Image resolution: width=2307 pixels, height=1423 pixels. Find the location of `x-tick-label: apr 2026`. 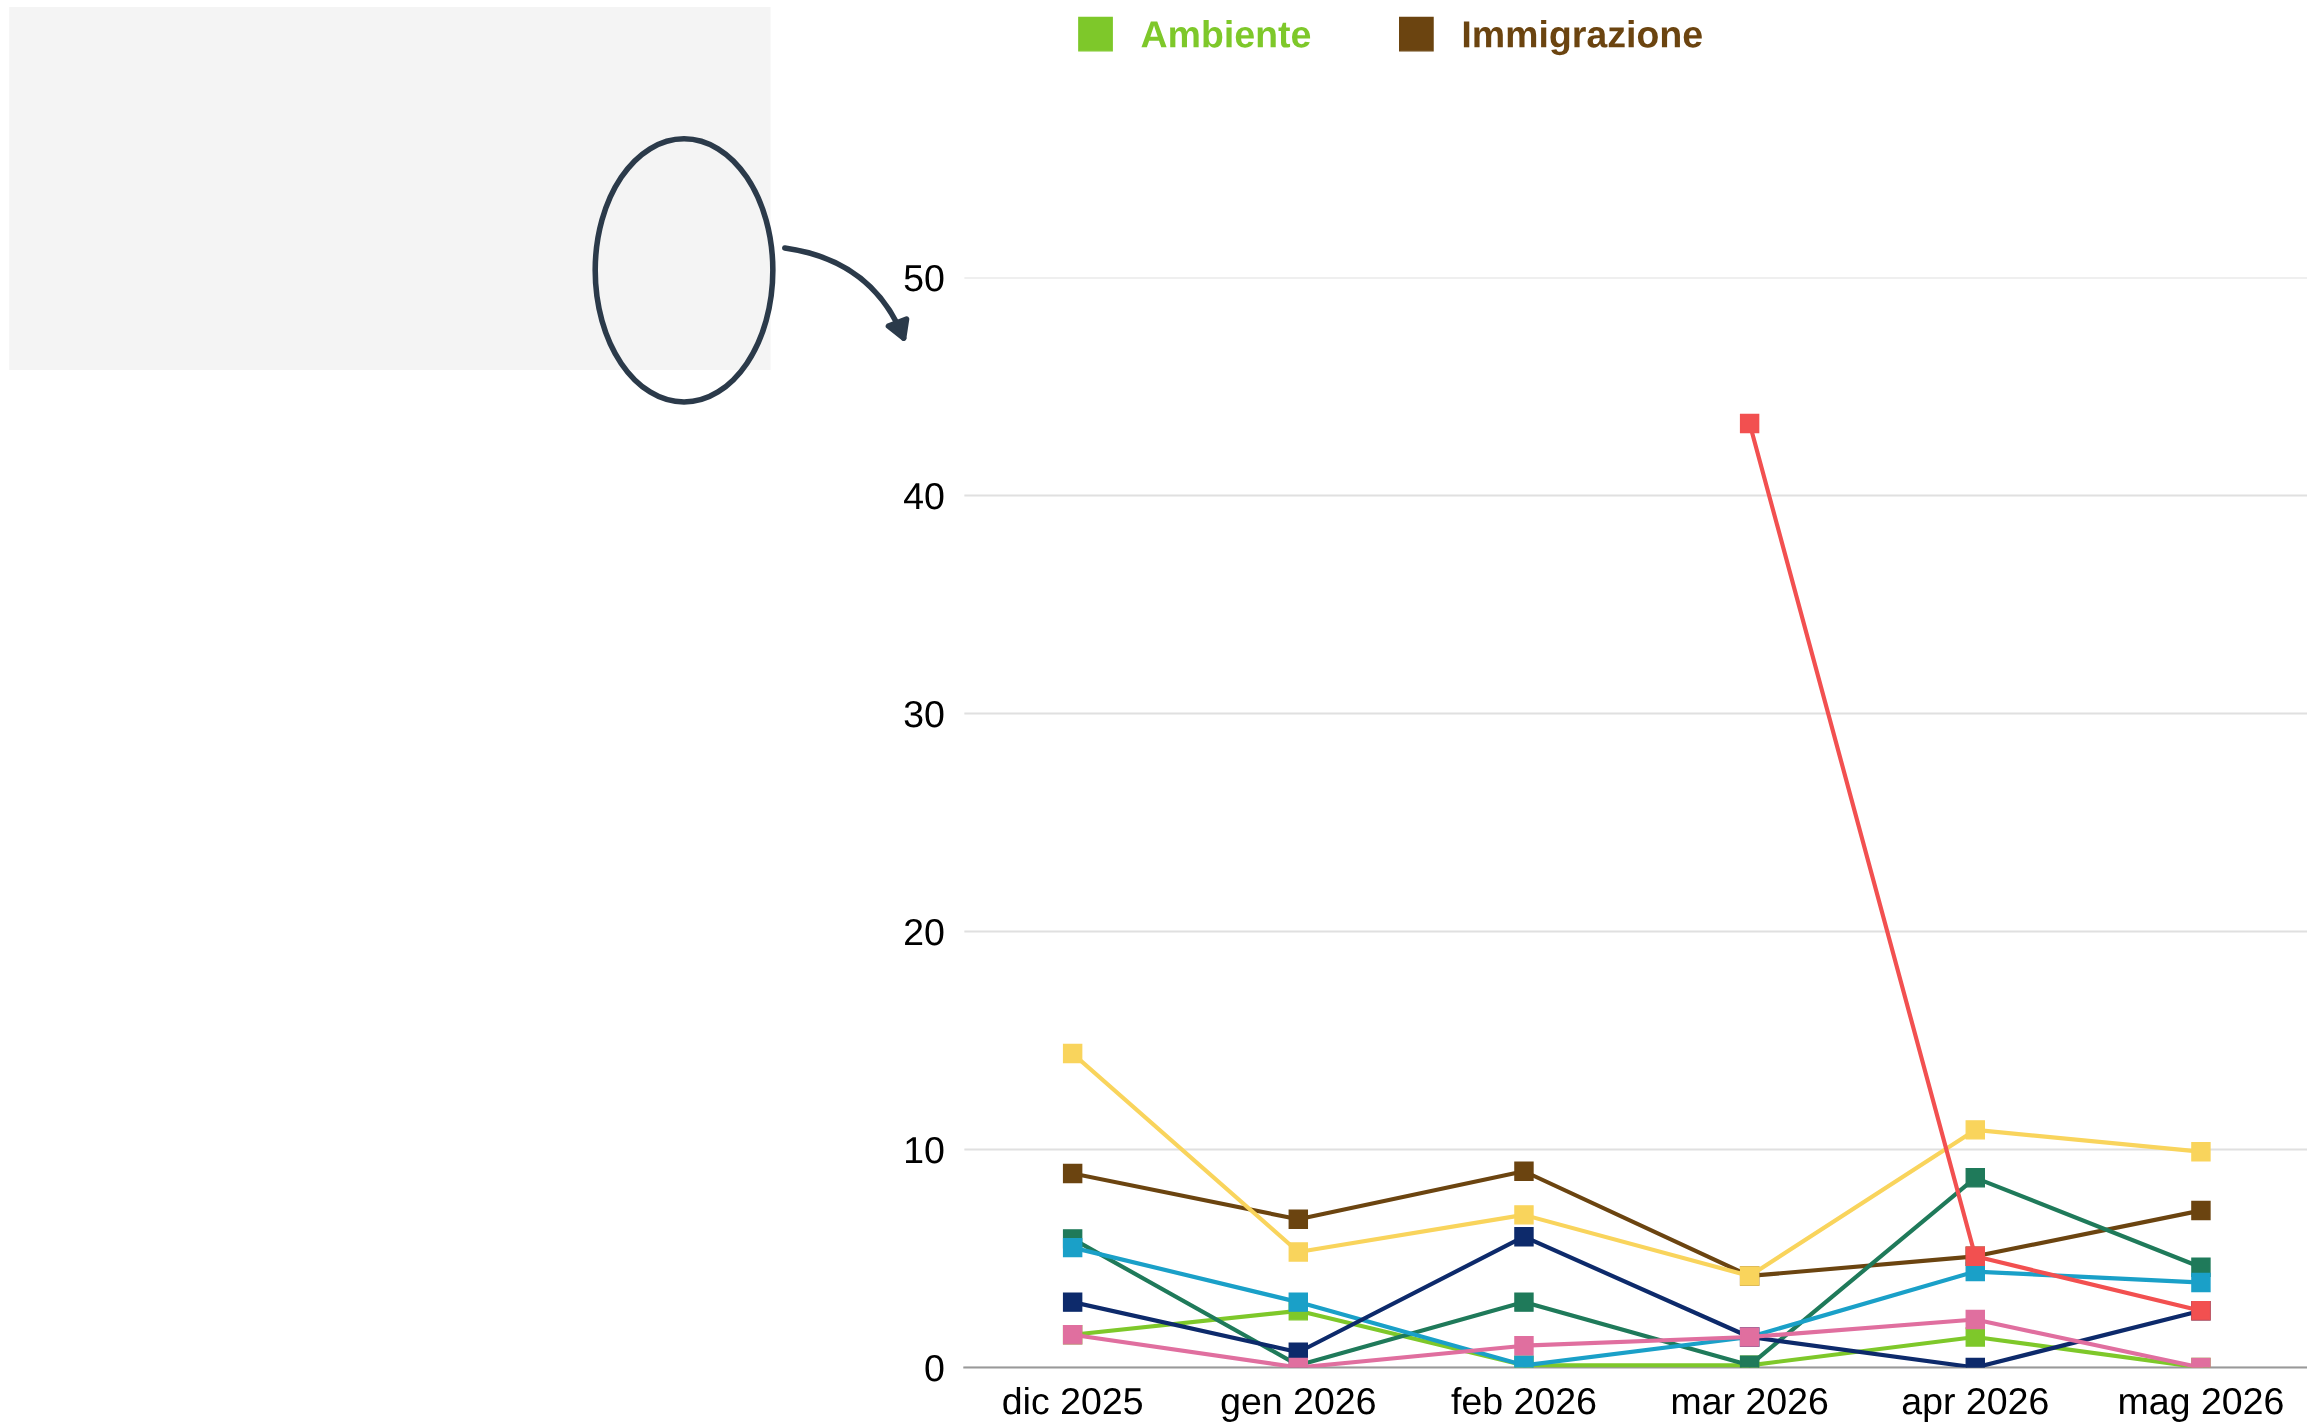

x-tick-label: apr 2026 is located at coordinates (1975, 1404).